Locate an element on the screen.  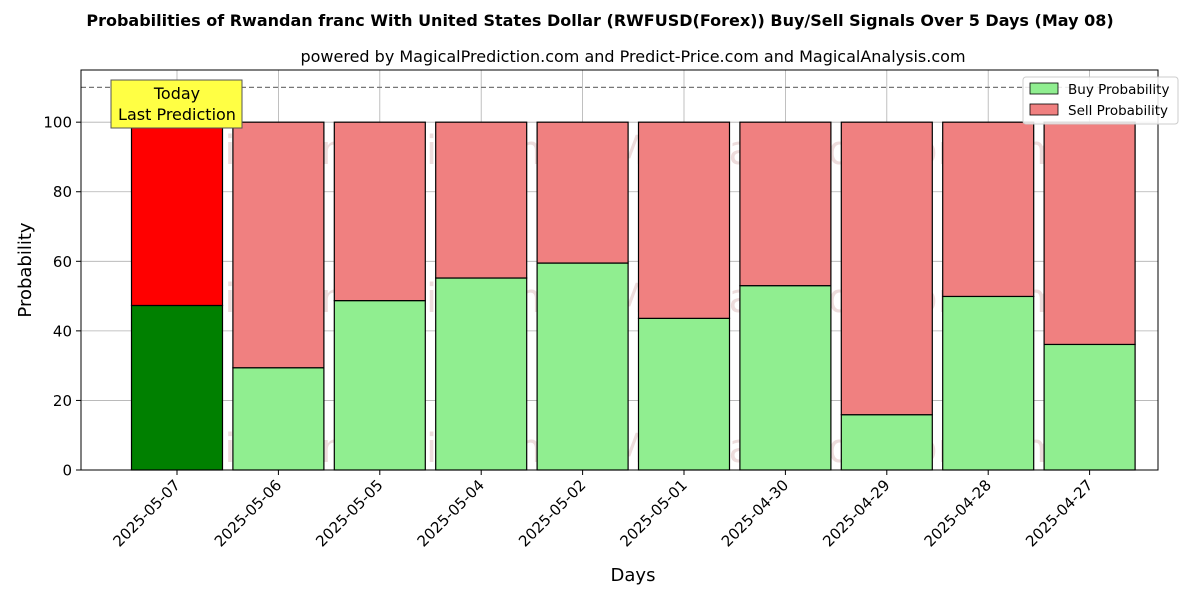
annotation-box is located at coordinates (176, 104).